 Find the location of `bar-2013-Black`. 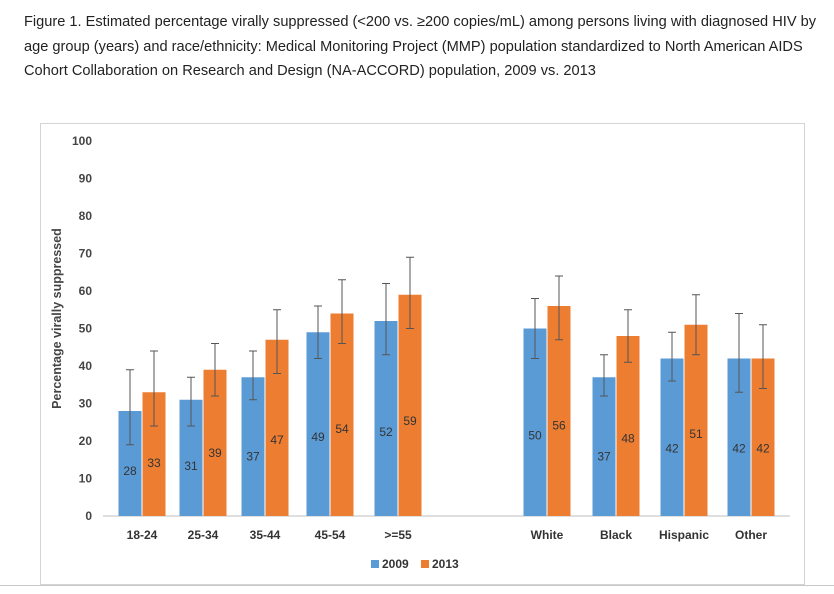

bar-2013-Black is located at coordinates (628, 426).